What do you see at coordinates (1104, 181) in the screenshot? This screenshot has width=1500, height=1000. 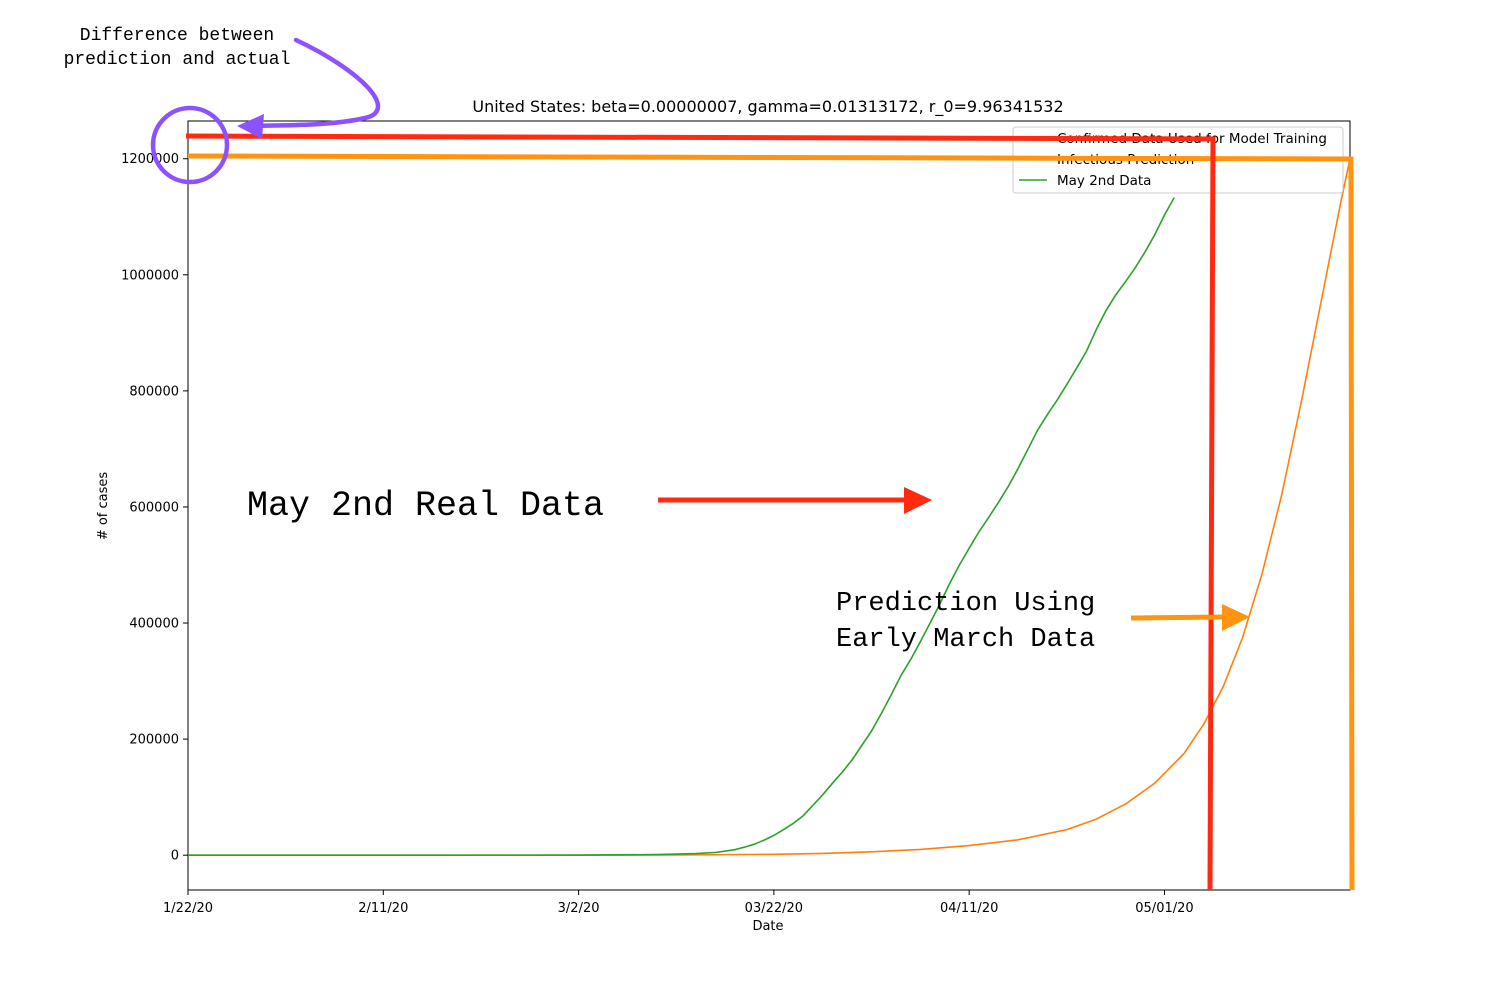 I see `legend-entry-may2: May 2nd Data` at bounding box center [1104, 181].